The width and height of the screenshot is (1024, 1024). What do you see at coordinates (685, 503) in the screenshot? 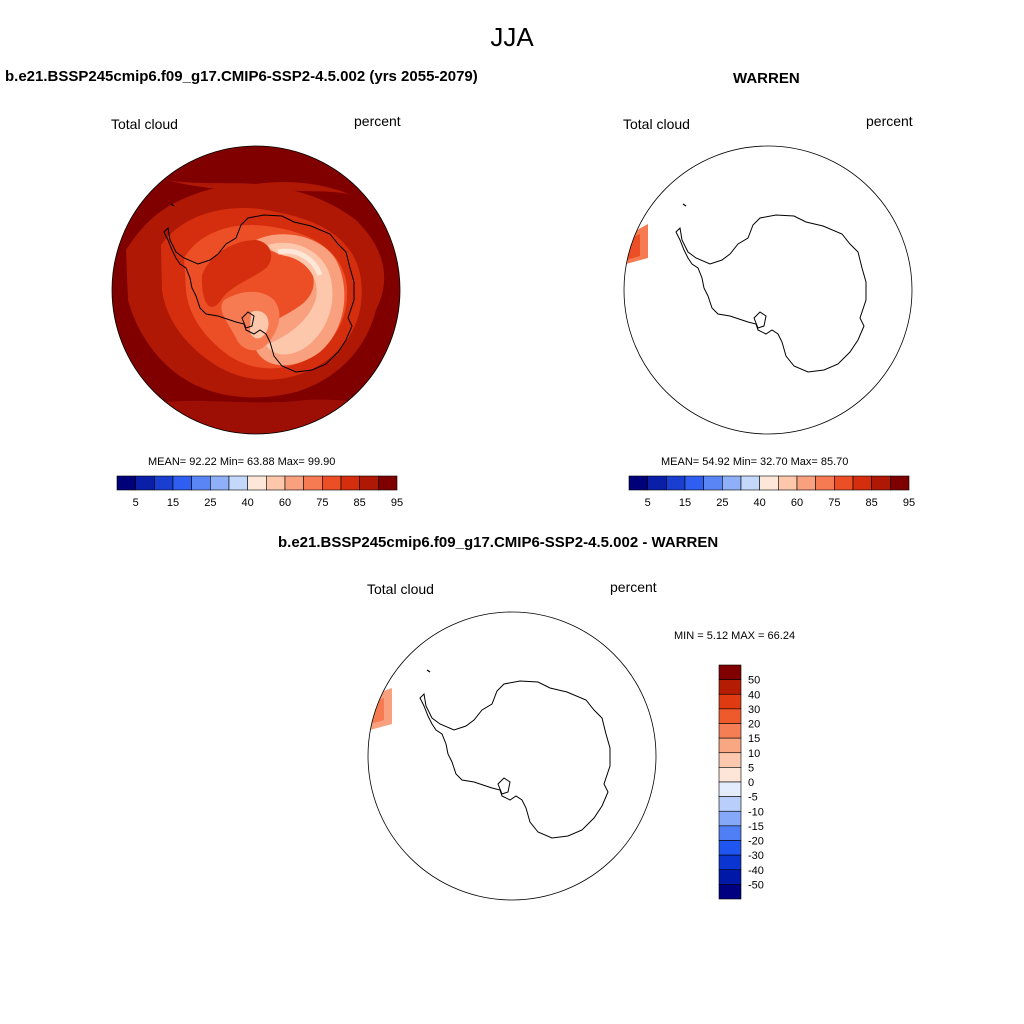
I see `panel-2-colorbar-tick-label: 15` at bounding box center [685, 503].